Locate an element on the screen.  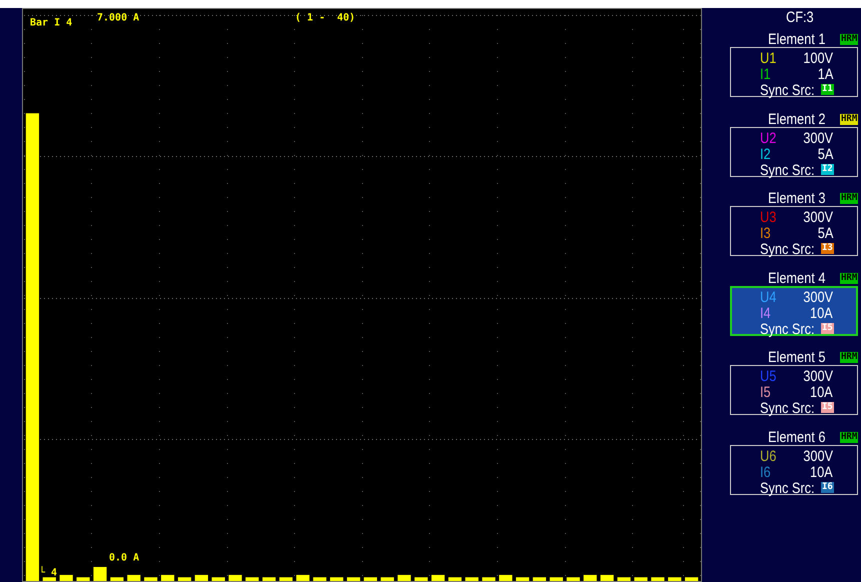
annotation: └ 4 is located at coordinates (48, 572).